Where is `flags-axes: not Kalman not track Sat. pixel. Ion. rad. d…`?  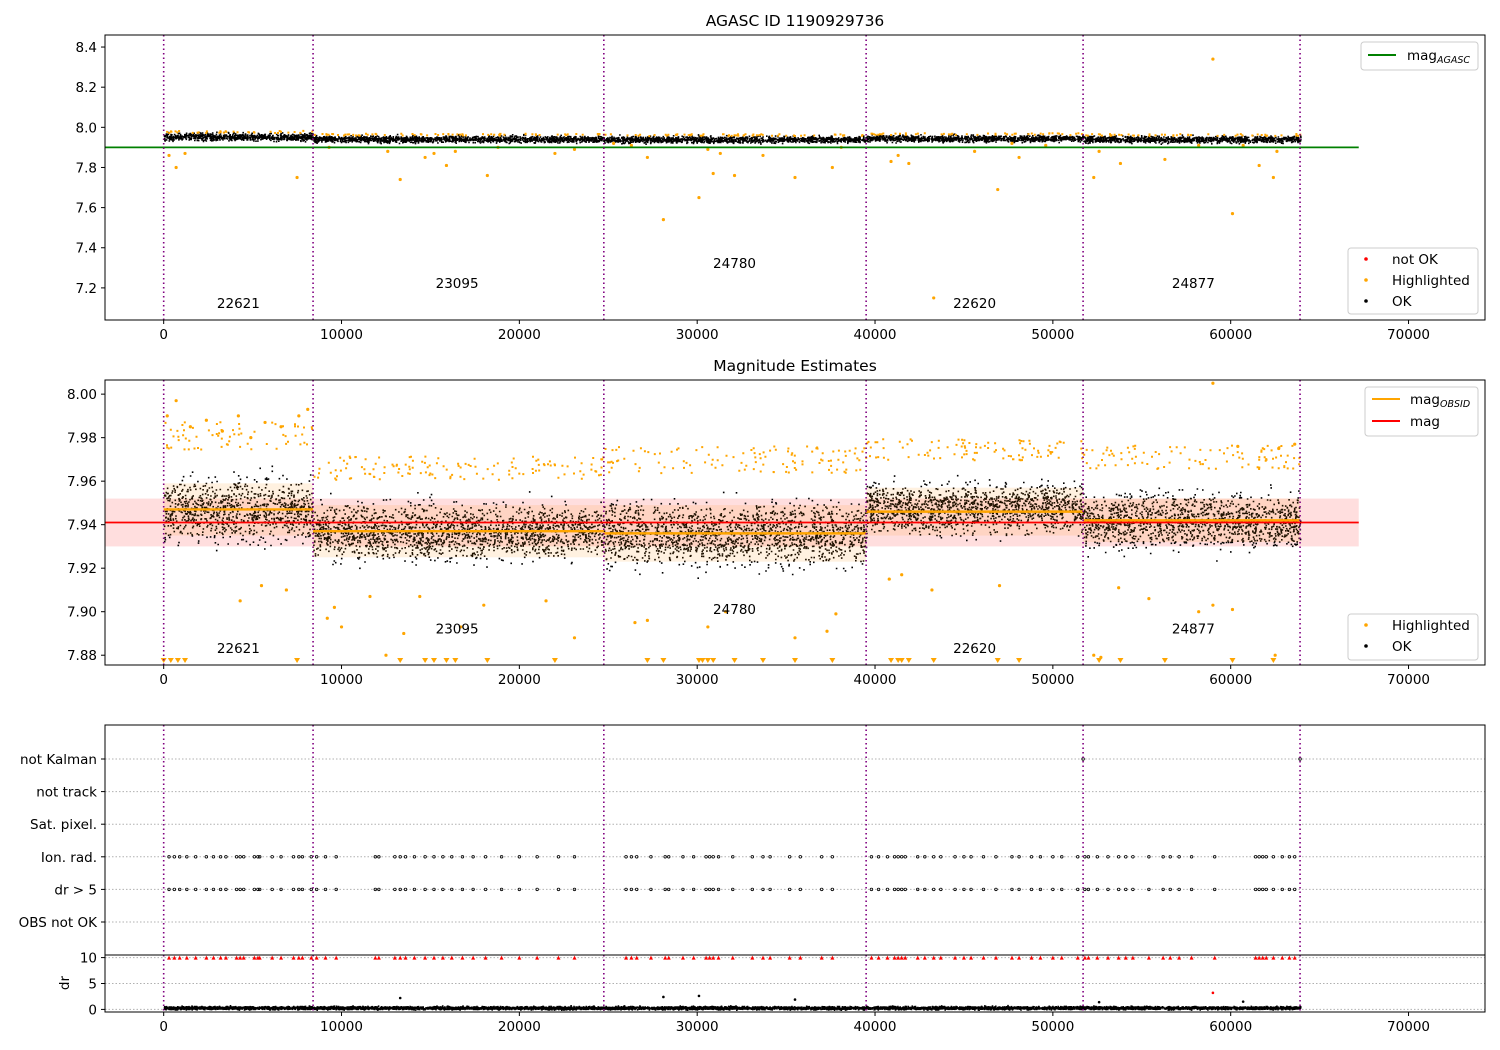 flags-axes: not Kalman not track Sat. pixel. Ion. rad. d… is located at coordinates (62, 841).